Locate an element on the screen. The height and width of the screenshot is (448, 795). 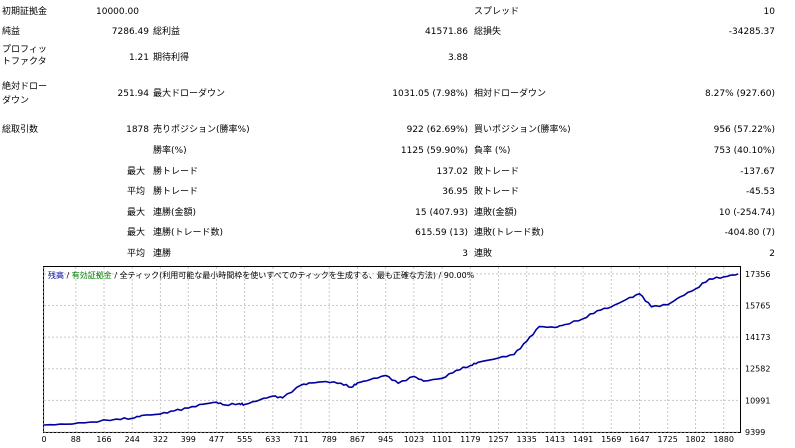
max-win-trade-label: 勝トレード is located at coordinates (176, 172).